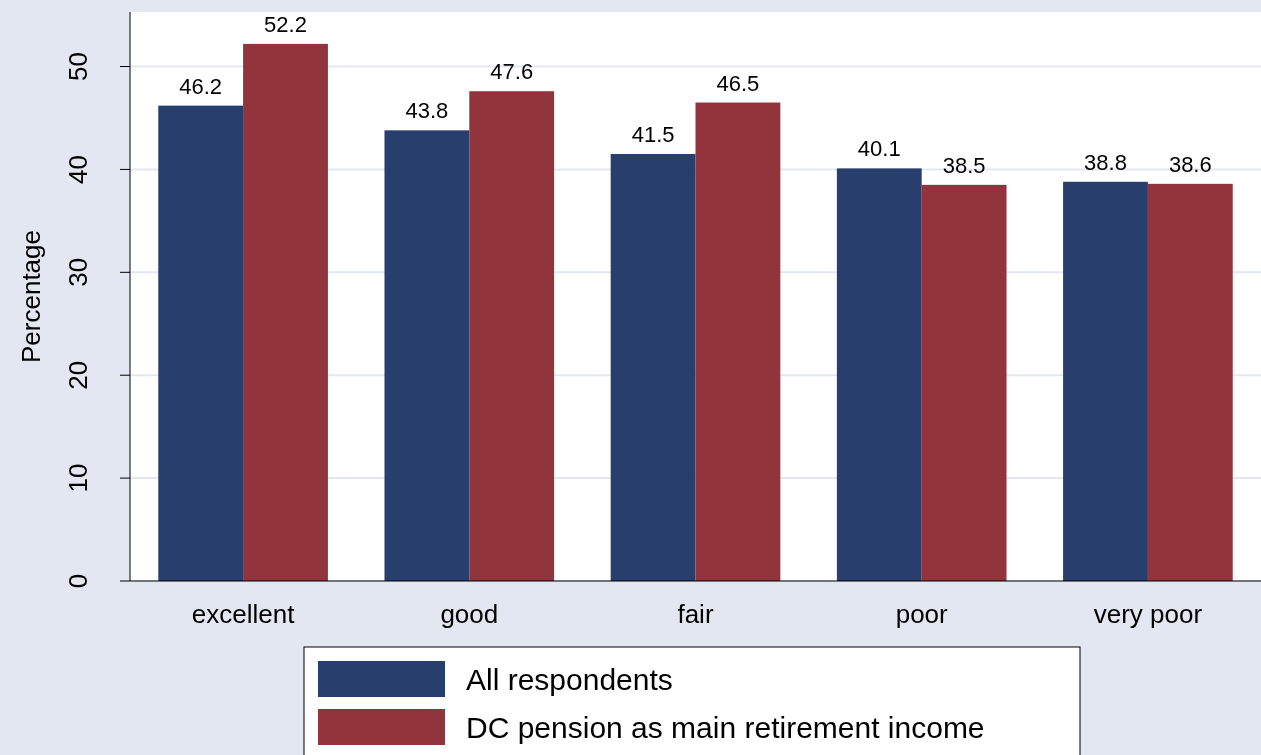 The image size is (1261, 755). Describe the element at coordinates (285, 24) in the screenshot. I see `data-label: 52.2` at that location.